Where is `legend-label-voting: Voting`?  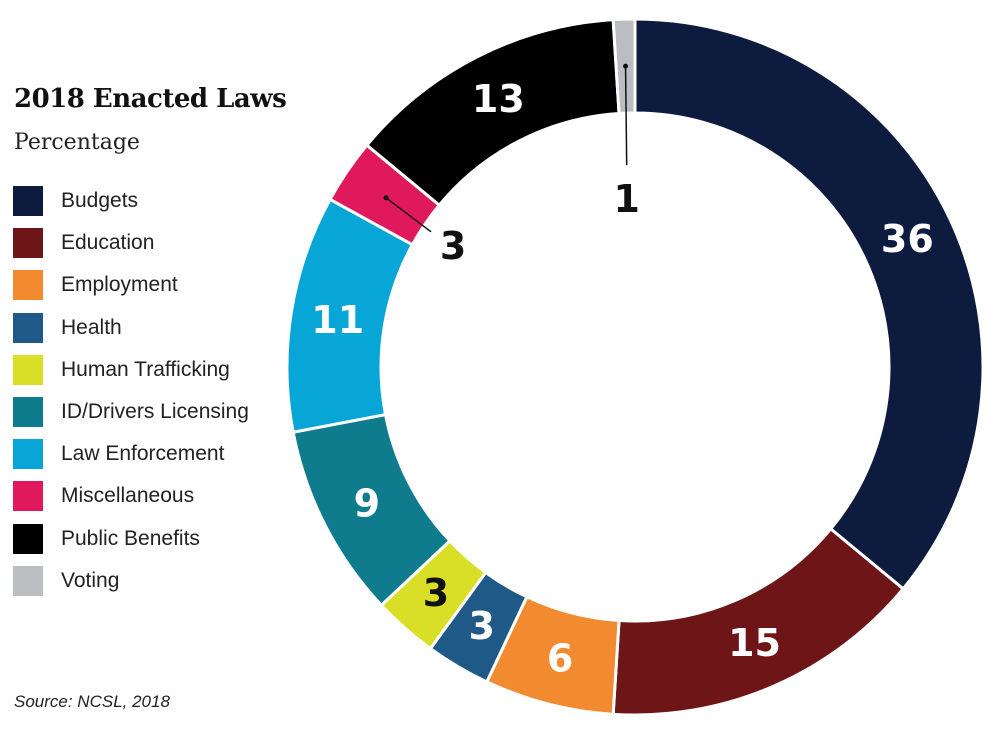 legend-label-voting: Voting is located at coordinates (90, 580).